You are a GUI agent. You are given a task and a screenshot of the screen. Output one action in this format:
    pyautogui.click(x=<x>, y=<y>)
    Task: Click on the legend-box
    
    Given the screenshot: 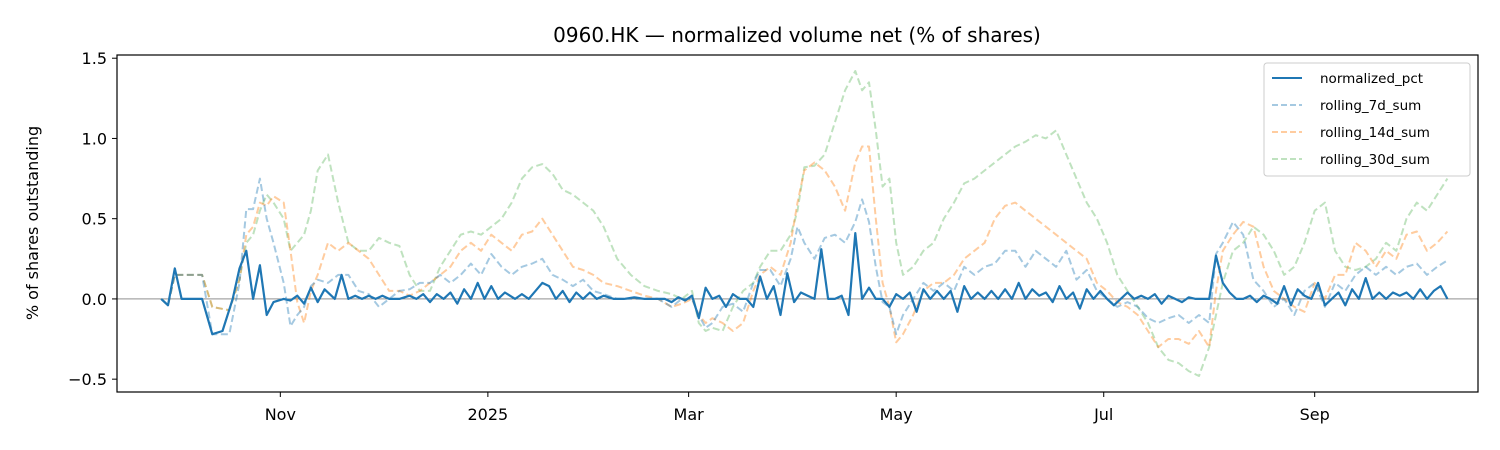 What is the action you would take?
    pyautogui.click(x=1367, y=119)
    